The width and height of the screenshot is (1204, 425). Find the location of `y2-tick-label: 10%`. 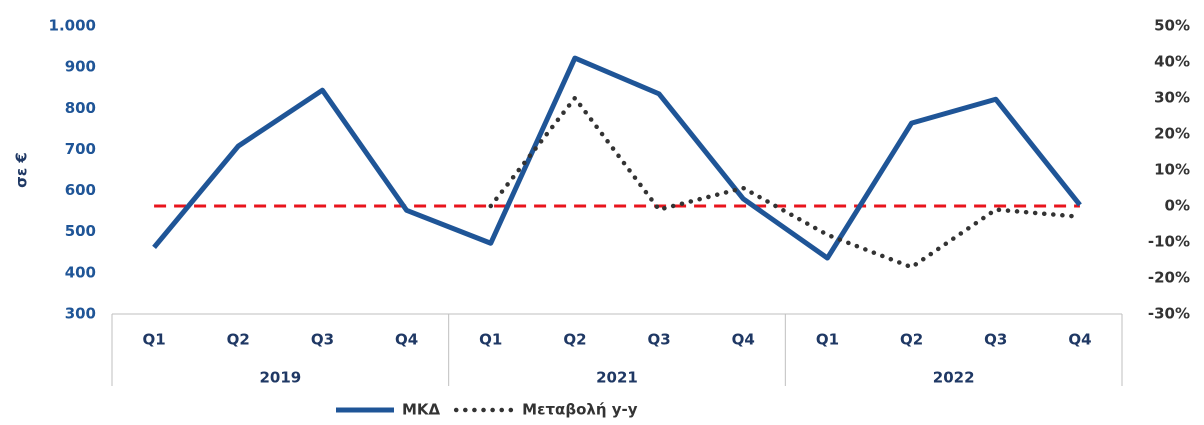

y2-tick-label: 10% is located at coordinates (1172, 170).